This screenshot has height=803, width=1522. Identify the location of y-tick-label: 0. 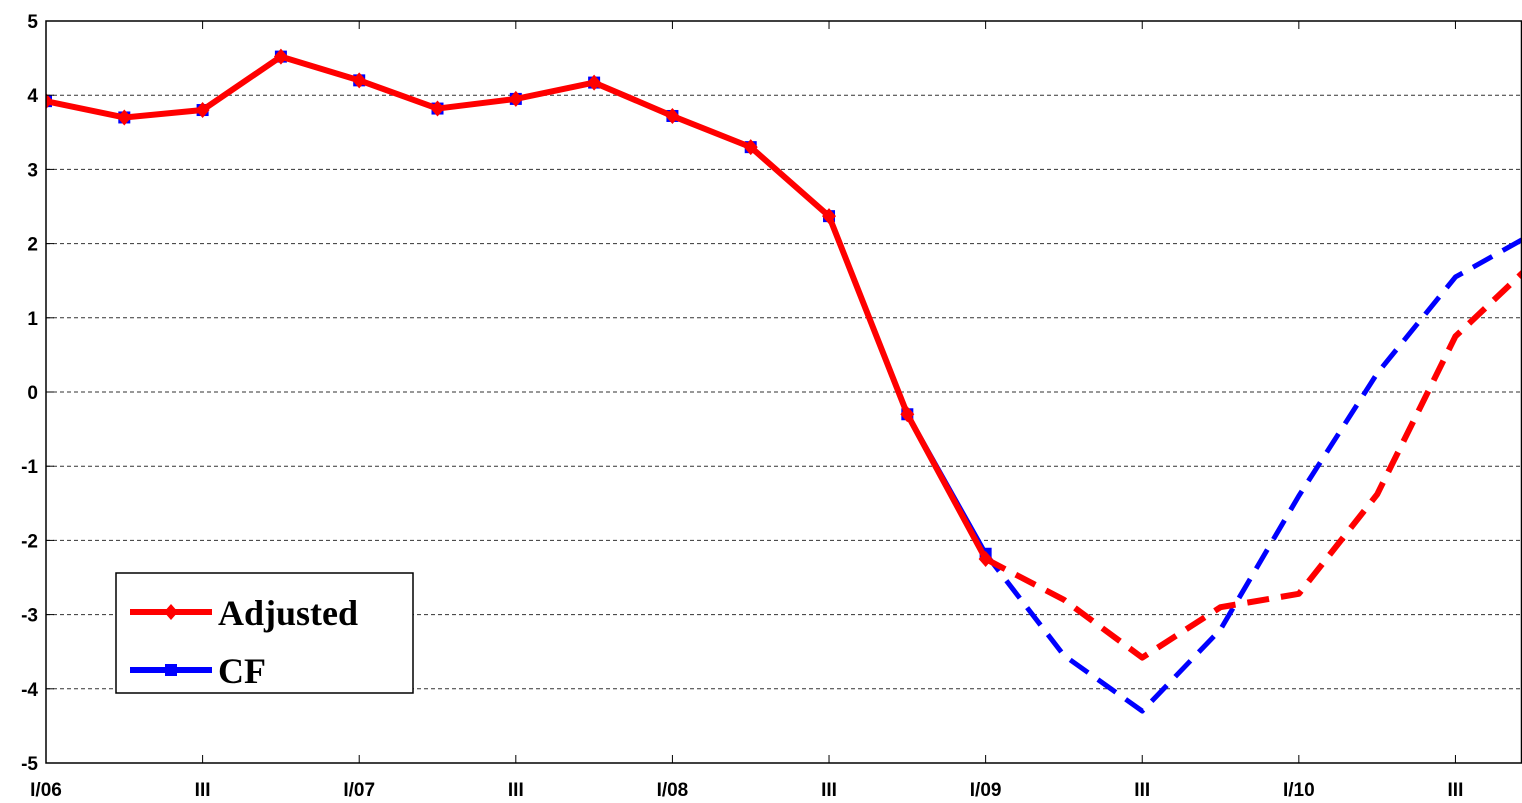
(32, 393).